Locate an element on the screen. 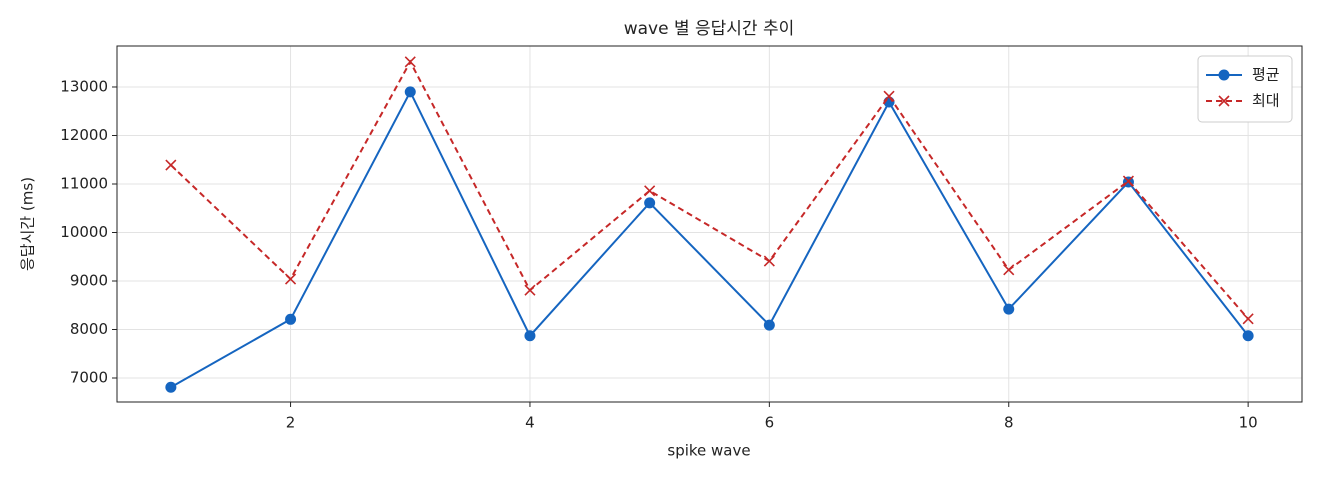  y-tick-label: 13000 is located at coordinates (84, 86).